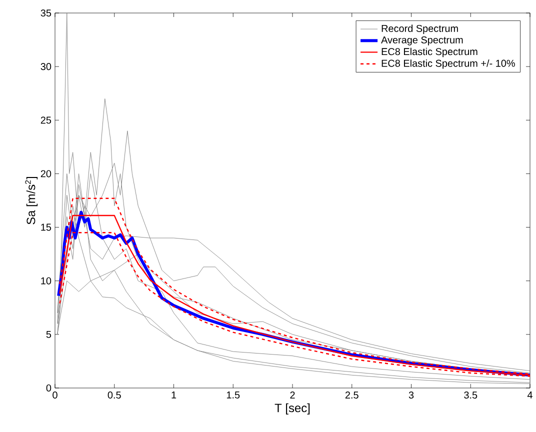 The image size is (536, 432). Describe the element at coordinates (49, 388) in the screenshot. I see `y-tick-label: 0` at that location.